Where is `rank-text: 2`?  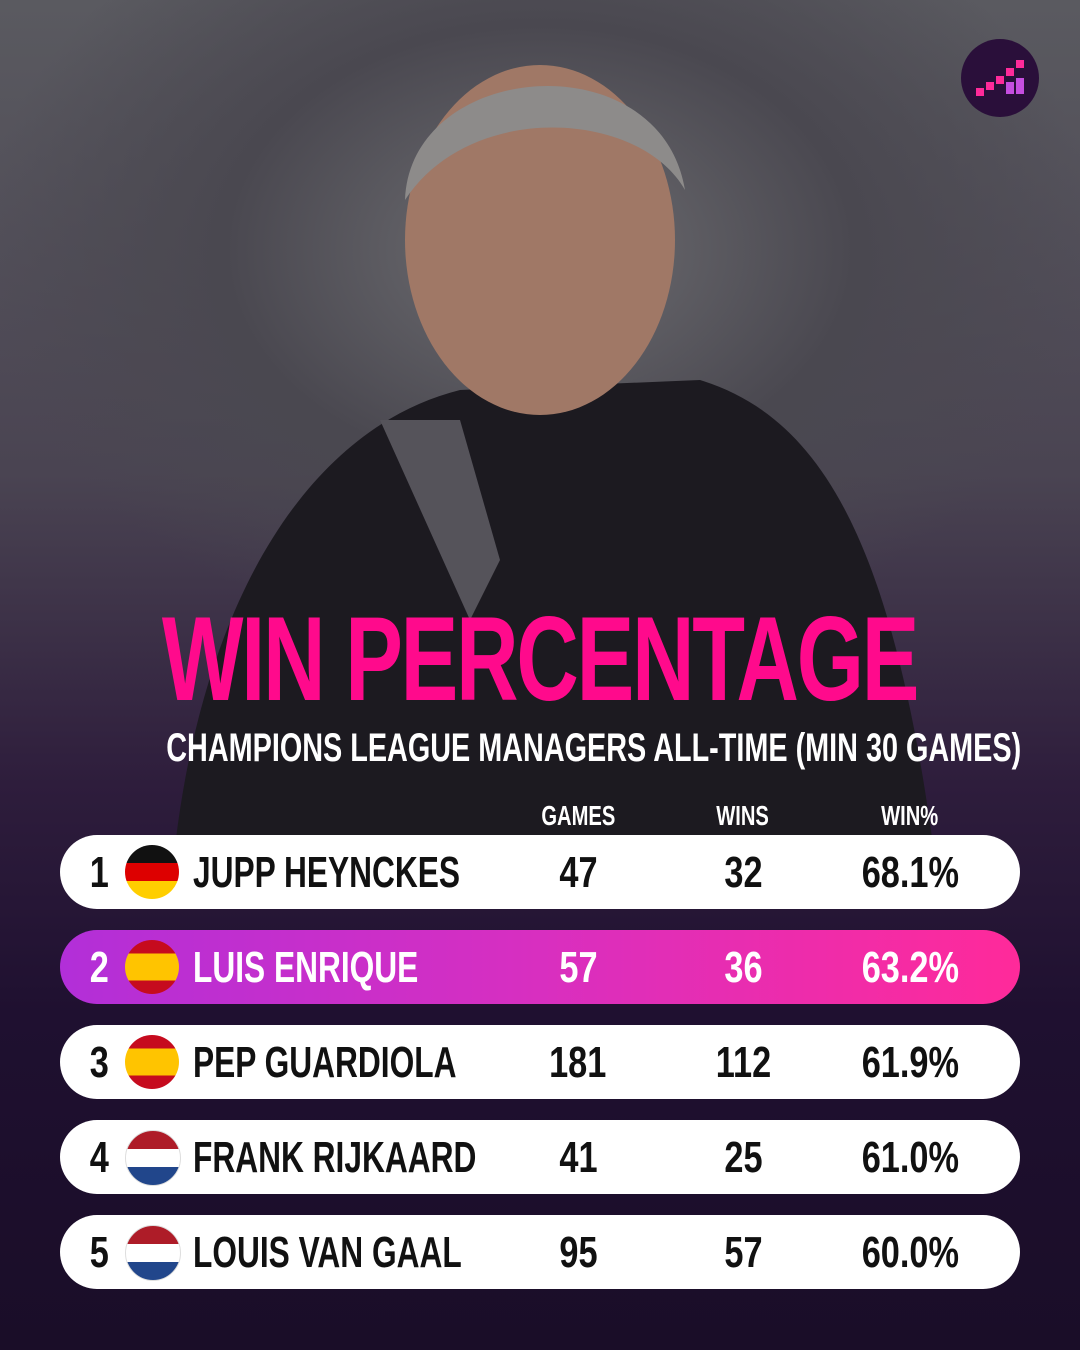 rank-text: 2 is located at coordinates (99, 967).